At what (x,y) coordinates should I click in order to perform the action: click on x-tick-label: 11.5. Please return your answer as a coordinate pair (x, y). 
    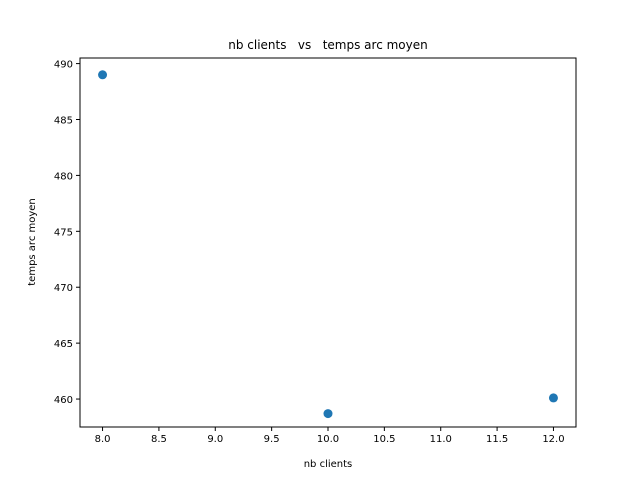
    Looking at the image, I should click on (497, 439).